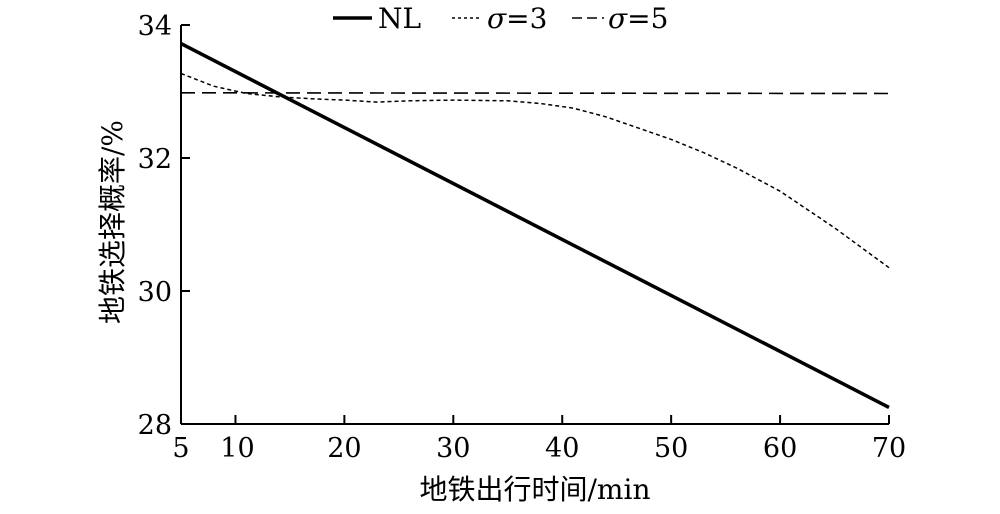 This screenshot has width=1000, height=514. What do you see at coordinates (237, 448) in the screenshot?
I see `x-tick-label: 10` at bounding box center [237, 448].